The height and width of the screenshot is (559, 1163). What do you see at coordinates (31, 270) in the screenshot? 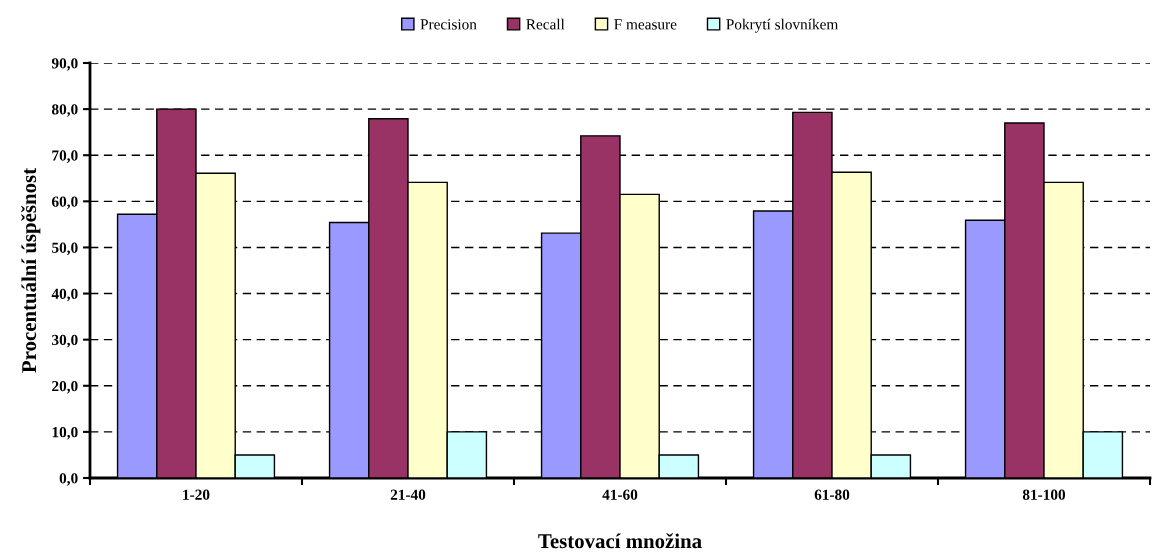
I see `y-axis-title: Procentuální úspěšnost` at bounding box center [31, 270].